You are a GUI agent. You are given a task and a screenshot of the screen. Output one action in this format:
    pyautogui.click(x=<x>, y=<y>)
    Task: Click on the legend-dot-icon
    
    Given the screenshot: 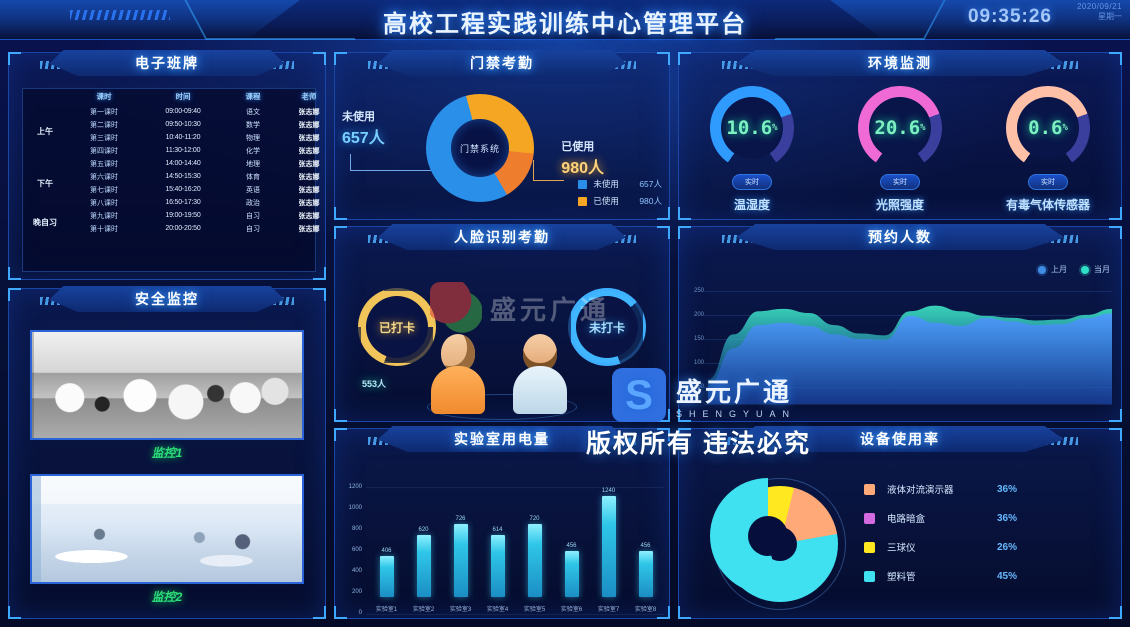 What is the action you would take?
    pyautogui.click(x=1085, y=269)
    